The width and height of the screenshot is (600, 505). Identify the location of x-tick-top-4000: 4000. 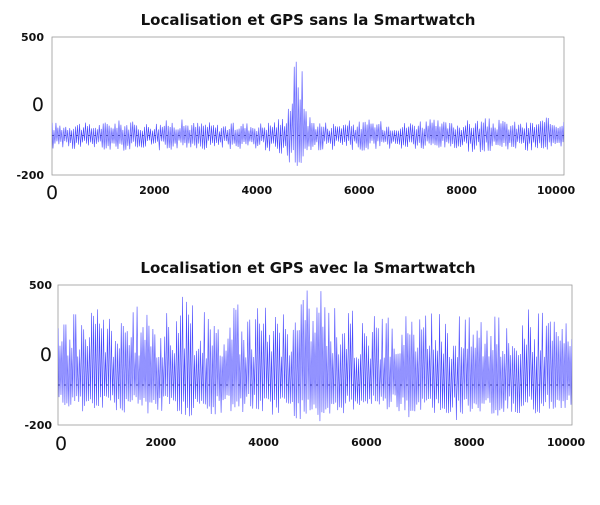
(256, 190).